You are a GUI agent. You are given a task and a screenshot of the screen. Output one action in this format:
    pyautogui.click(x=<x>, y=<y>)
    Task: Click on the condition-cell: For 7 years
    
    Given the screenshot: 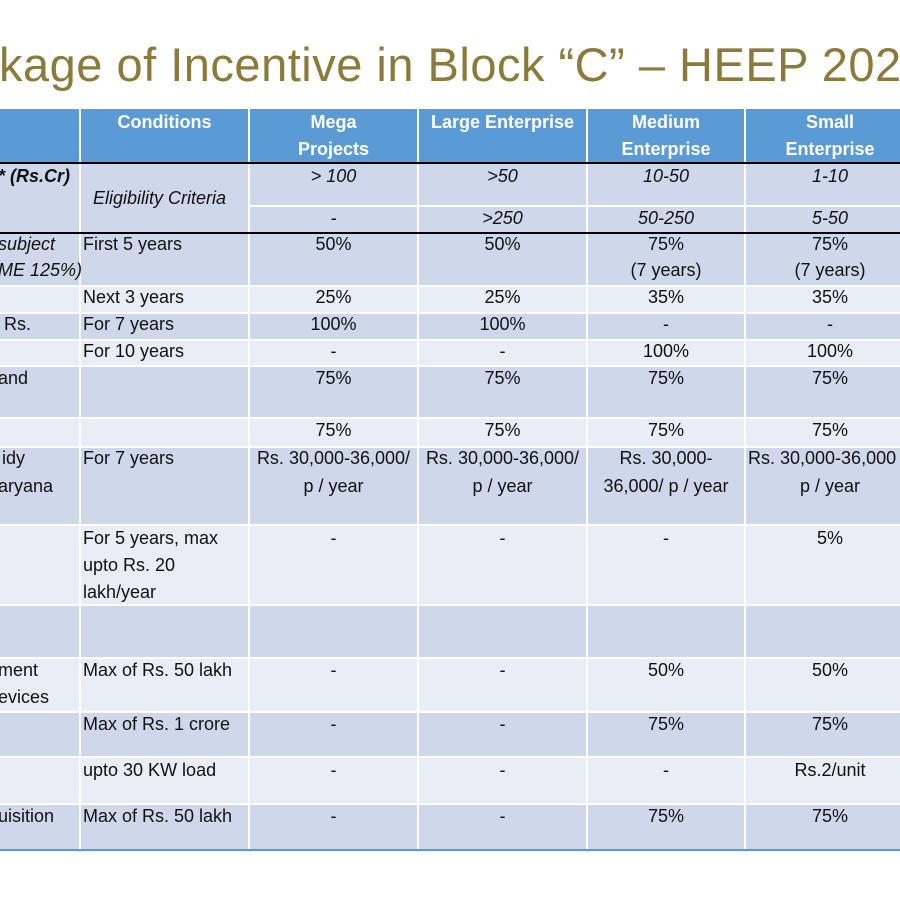 What is the action you would take?
    pyautogui.click(x=129, y=458)
    